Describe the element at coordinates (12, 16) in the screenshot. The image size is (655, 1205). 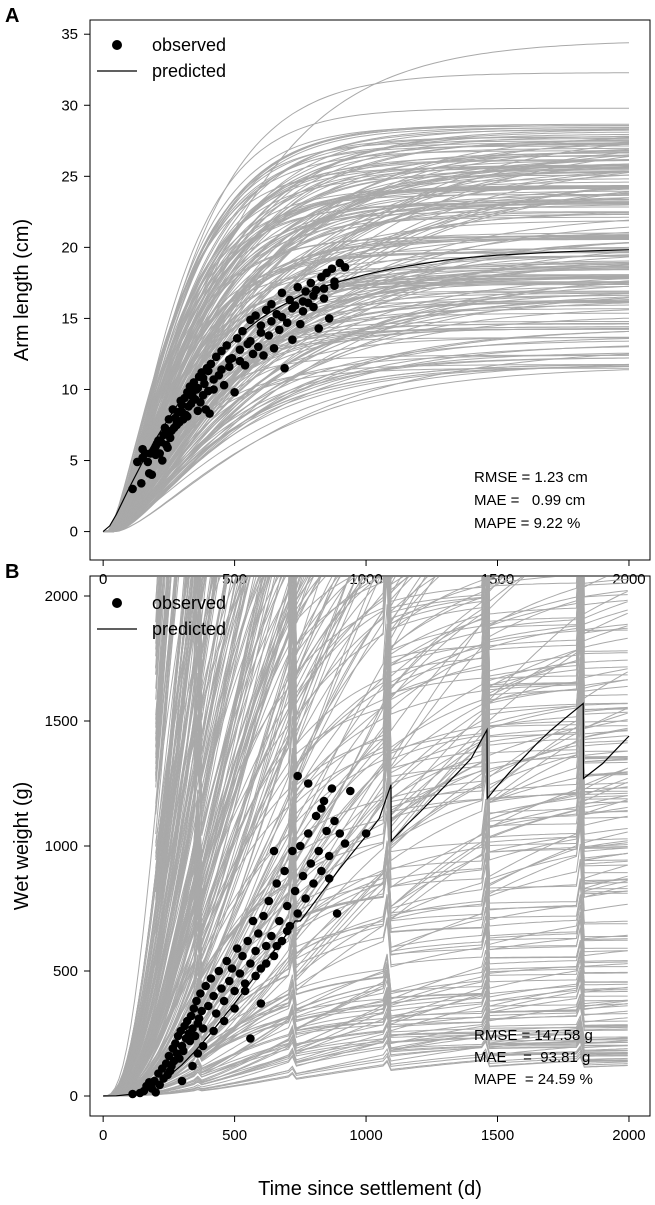
I see `panel-a-label: A` at that location.